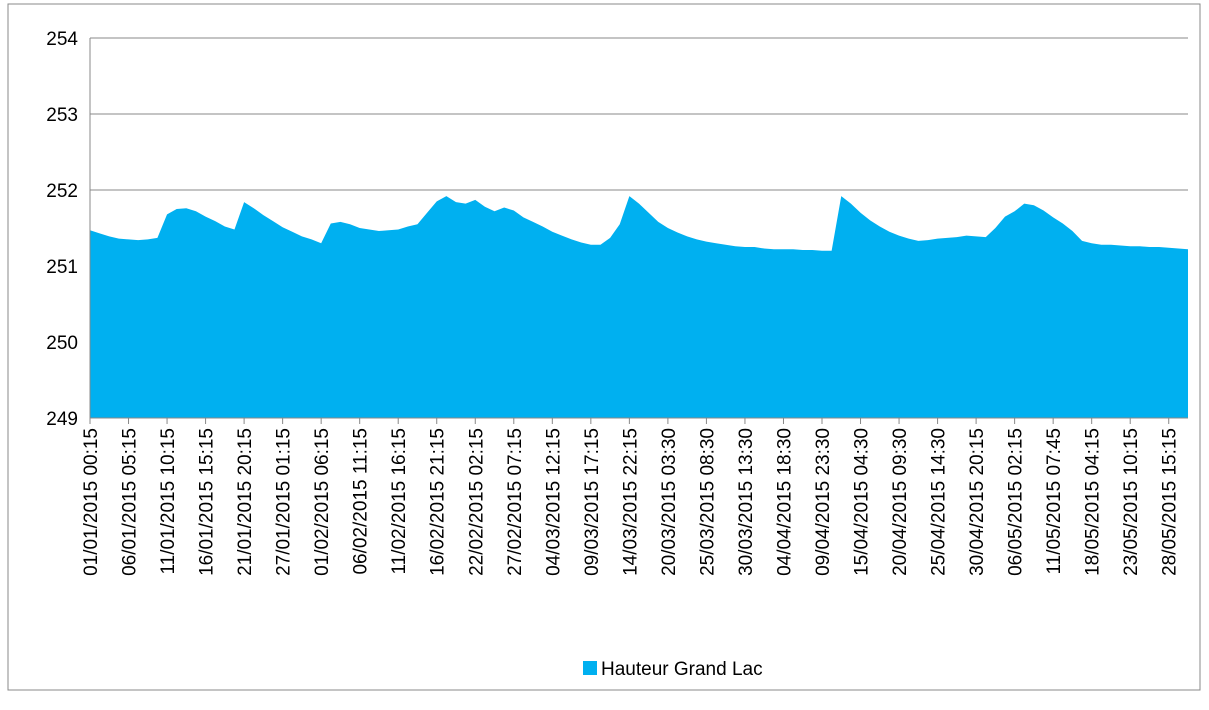  What do you see at coordinates (746, 502) in the screenshot?
I see `x-tick-label: 30/03/2015 13:30` at bounding box center [746, 502].